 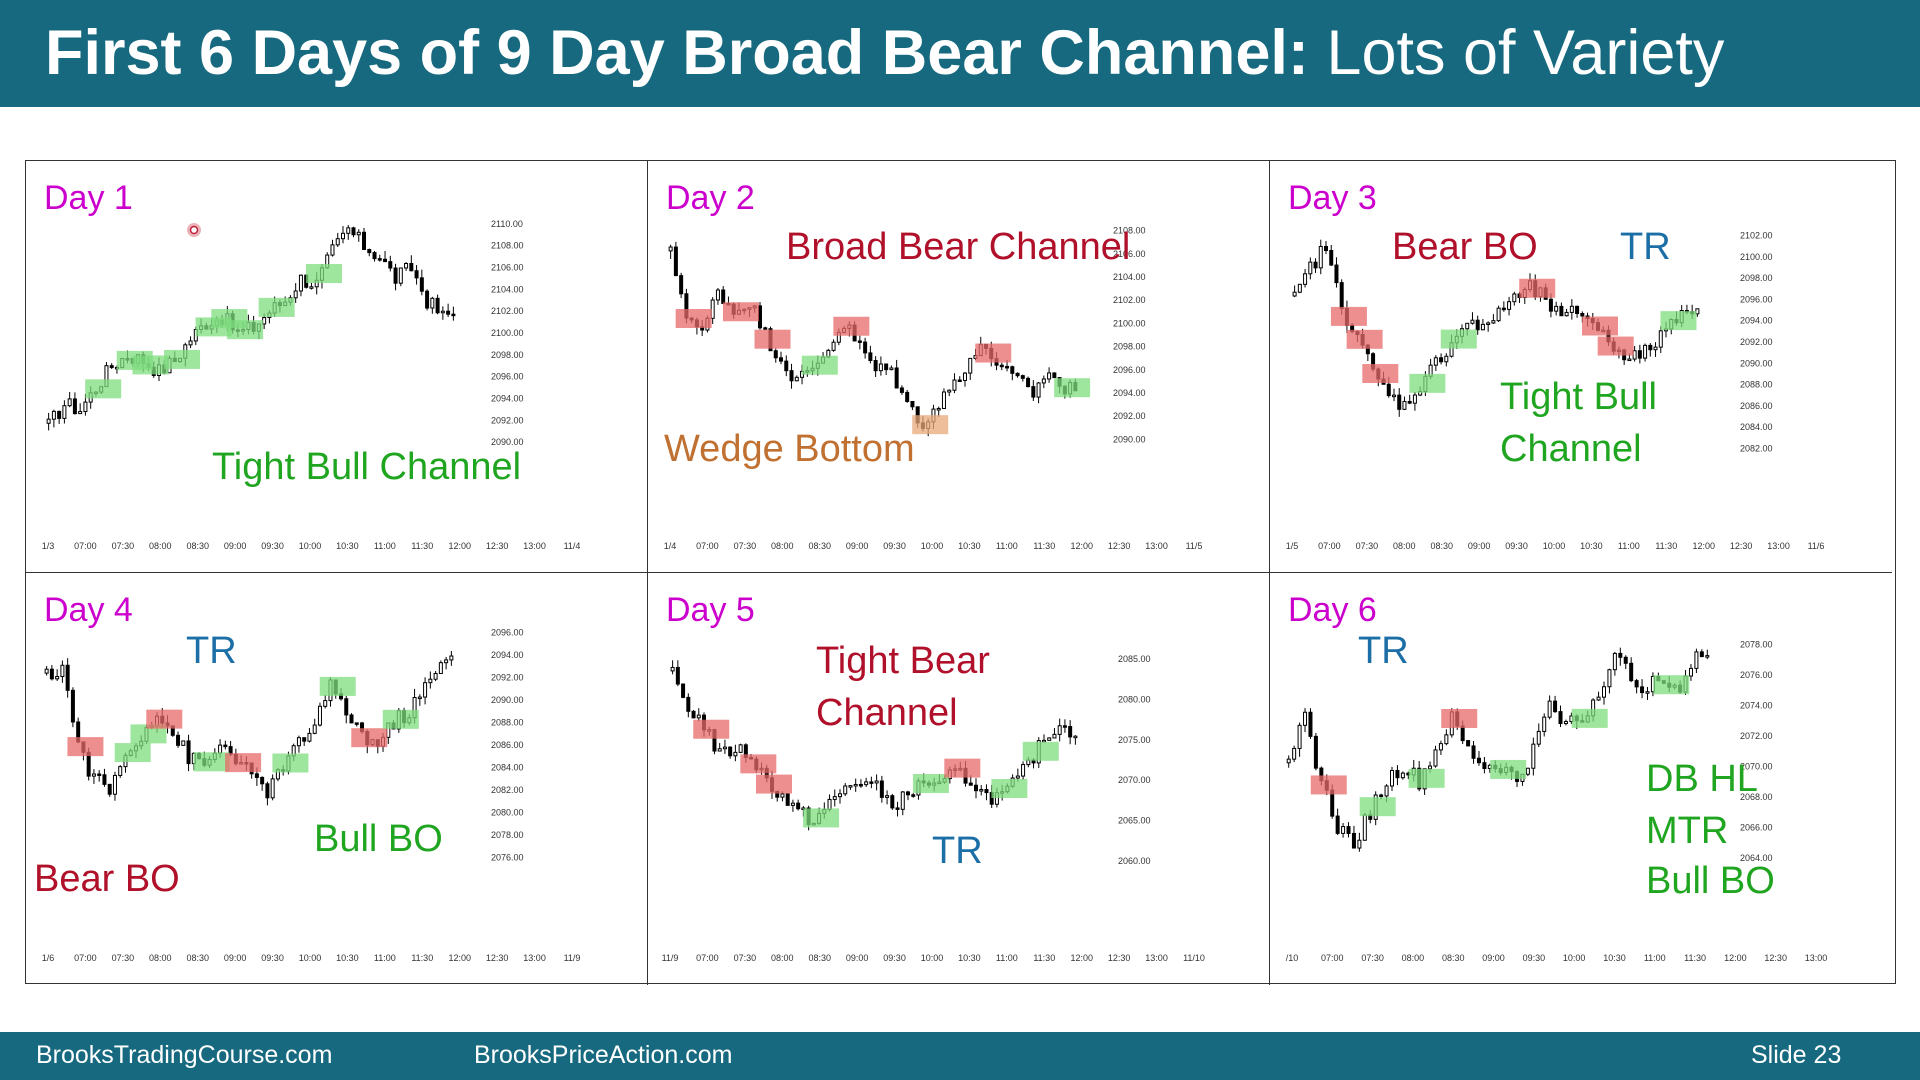 What do you see at coordinates (1129, 300) in the screenshot?
I see `y-tick-label: 2102.00` at bounding box center [1129, 300].